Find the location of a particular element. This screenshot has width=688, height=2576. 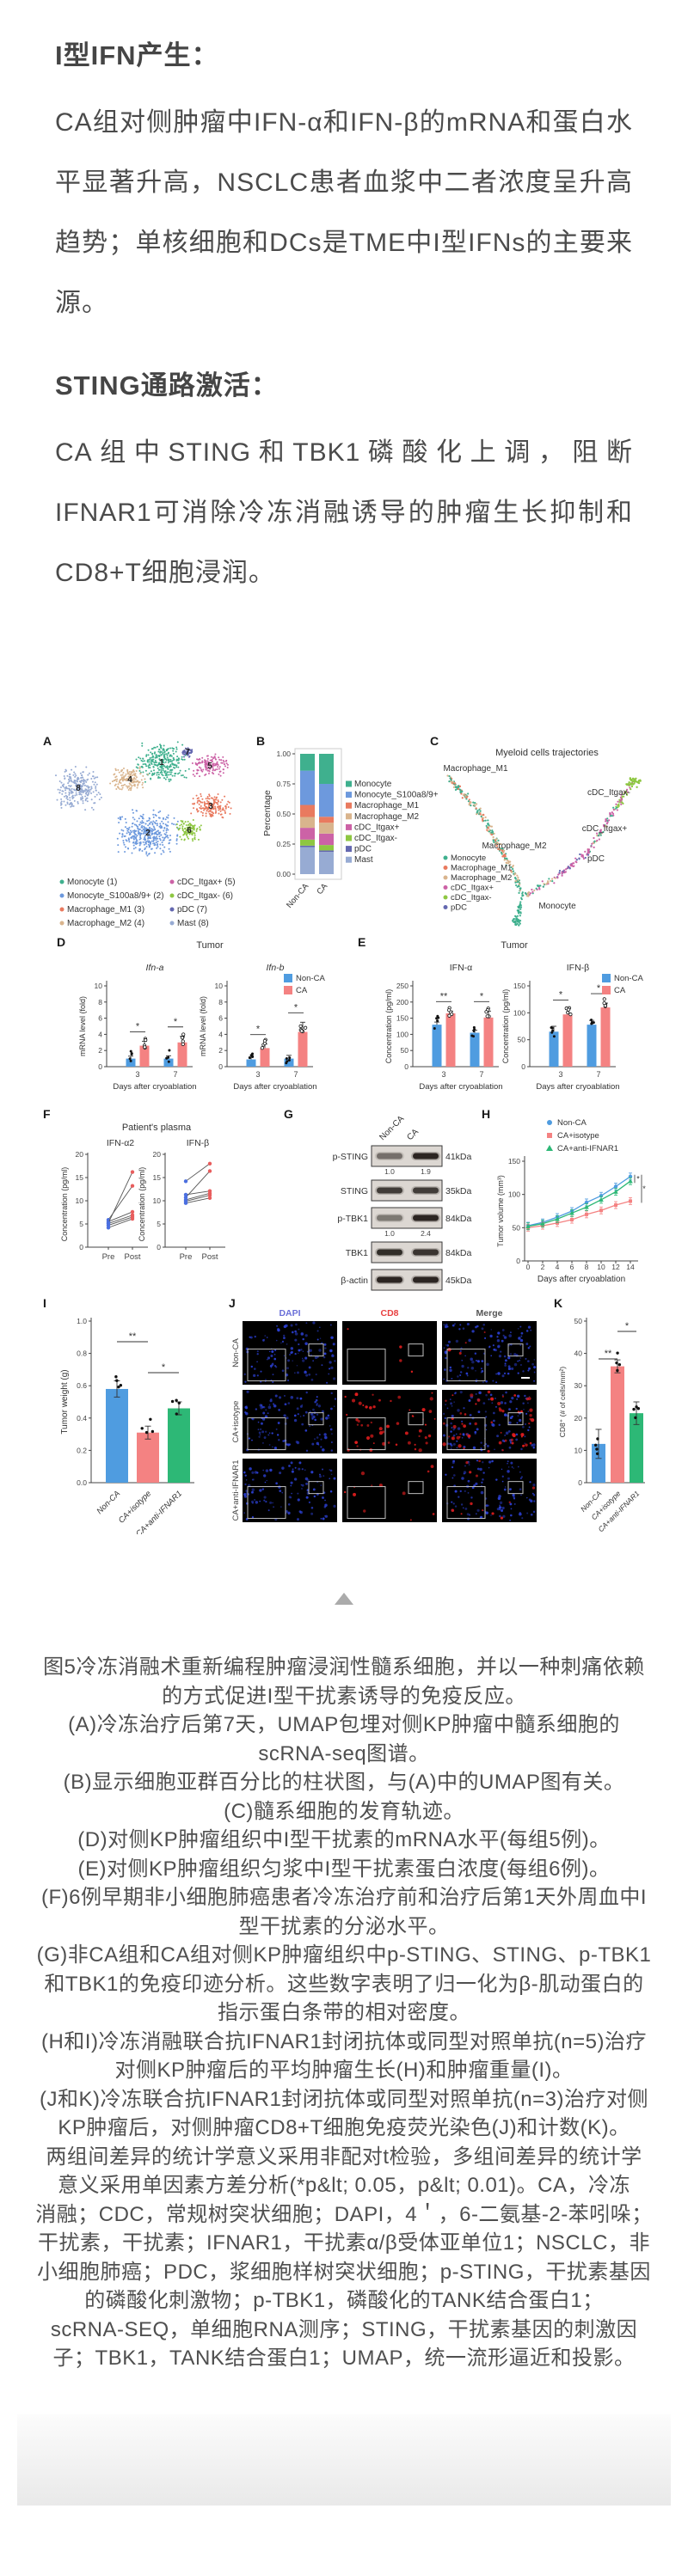

svg-text: F is located at coordinates (47, 1114).